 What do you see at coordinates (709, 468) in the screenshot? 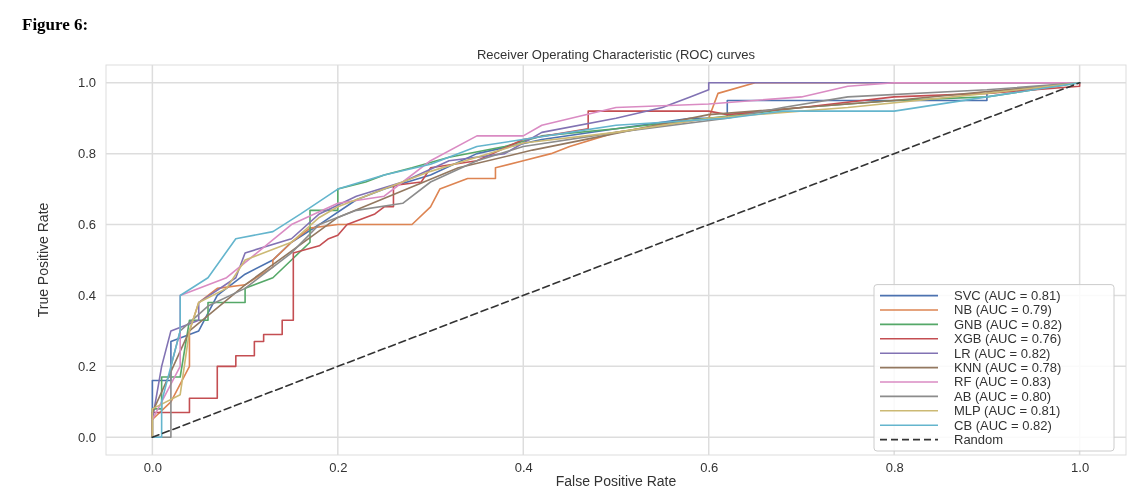
I see `x-tick-label: 0.6` at bounding box center [709, 468].